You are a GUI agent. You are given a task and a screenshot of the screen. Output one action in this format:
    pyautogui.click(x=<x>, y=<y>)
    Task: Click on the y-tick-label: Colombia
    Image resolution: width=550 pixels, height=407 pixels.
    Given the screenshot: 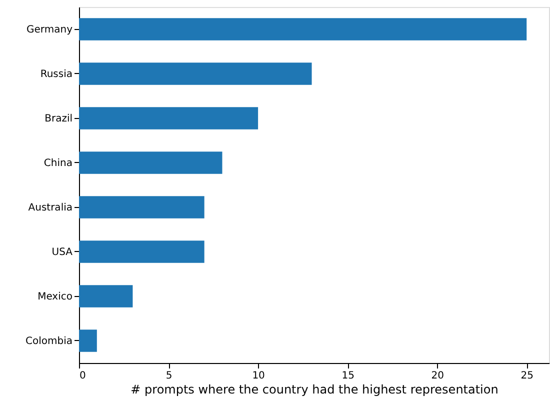 What is the action you would take?
    pyautogui.click(x=49, y=341)
    